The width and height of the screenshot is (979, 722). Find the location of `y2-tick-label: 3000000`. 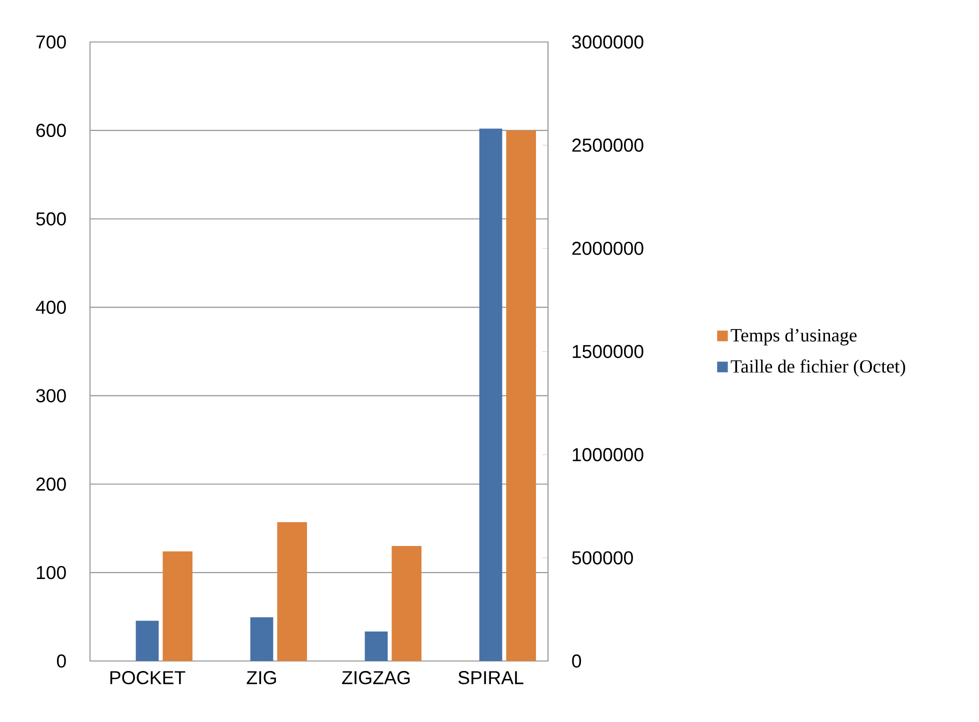

y2-tick-label: 3000000 is located at coordinates (608, 42).